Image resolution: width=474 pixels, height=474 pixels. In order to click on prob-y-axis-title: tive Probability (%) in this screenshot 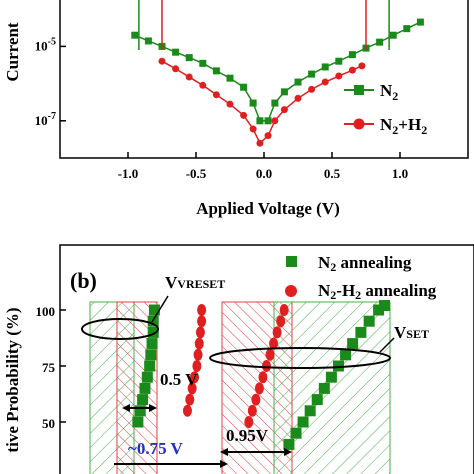, I will do `click(12, 379)`.